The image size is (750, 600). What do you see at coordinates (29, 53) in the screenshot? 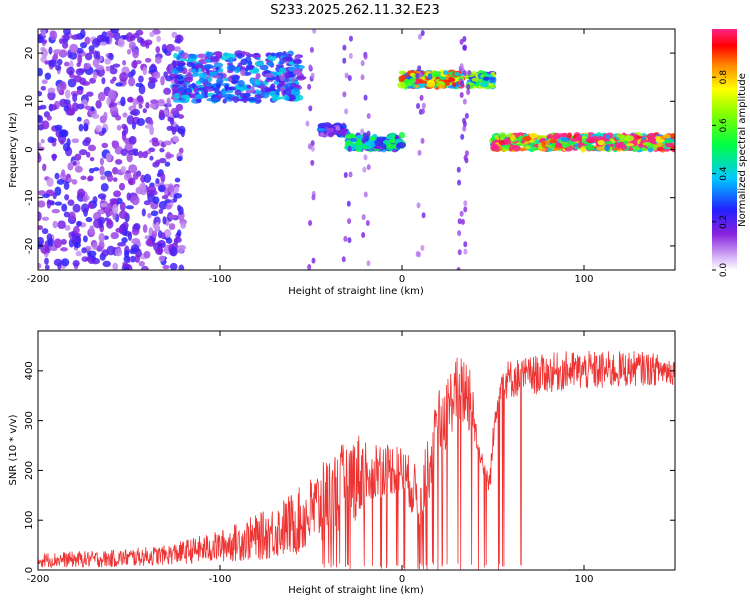
I see `y-tick-label: 20` at bounding box center [29, 53].